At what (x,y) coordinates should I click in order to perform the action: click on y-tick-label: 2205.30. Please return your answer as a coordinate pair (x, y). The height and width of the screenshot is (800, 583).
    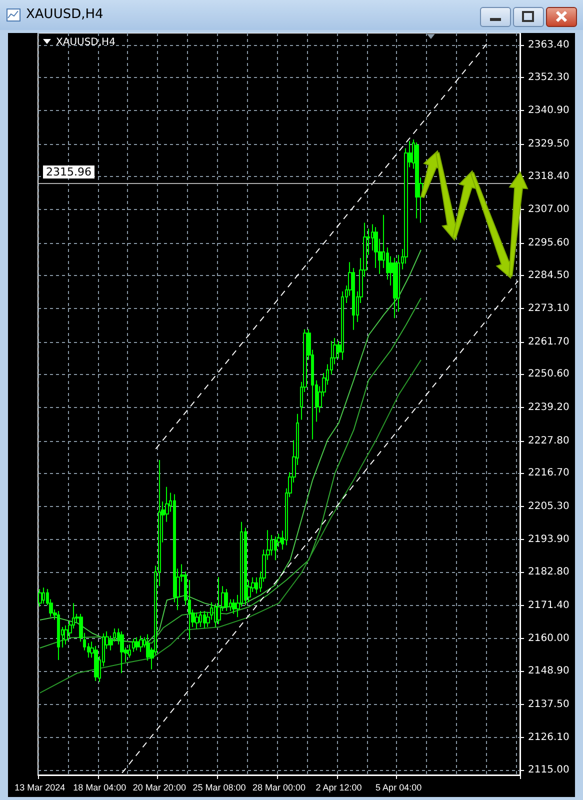
    Looking at the image, I should click on (549, 506).